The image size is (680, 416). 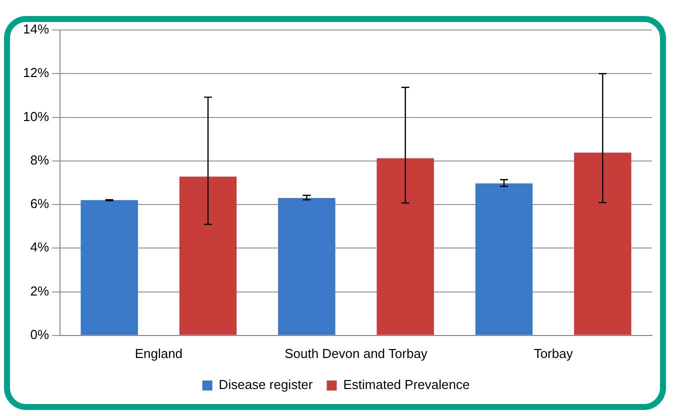 I want to click on y-tick-label: 2%, so click(x=40, y=290).